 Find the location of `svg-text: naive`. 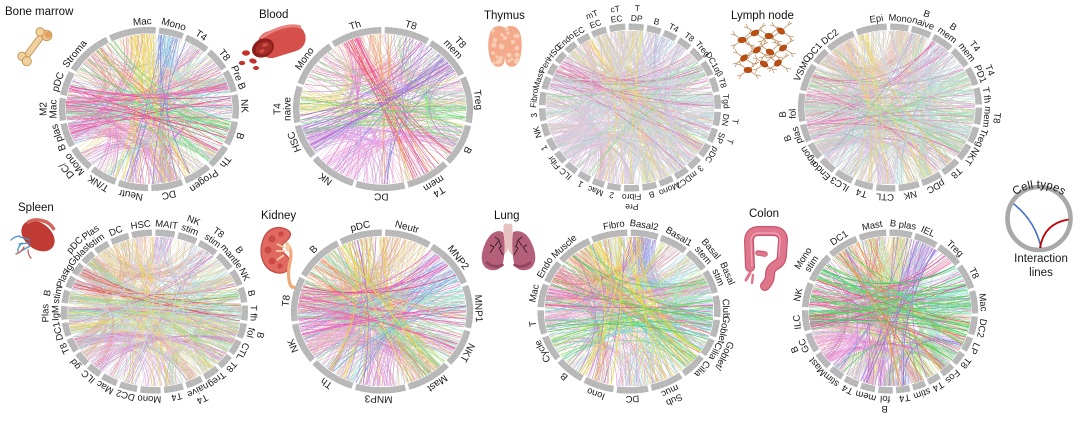

svg-text: naive is located at coordinates (288, 109).